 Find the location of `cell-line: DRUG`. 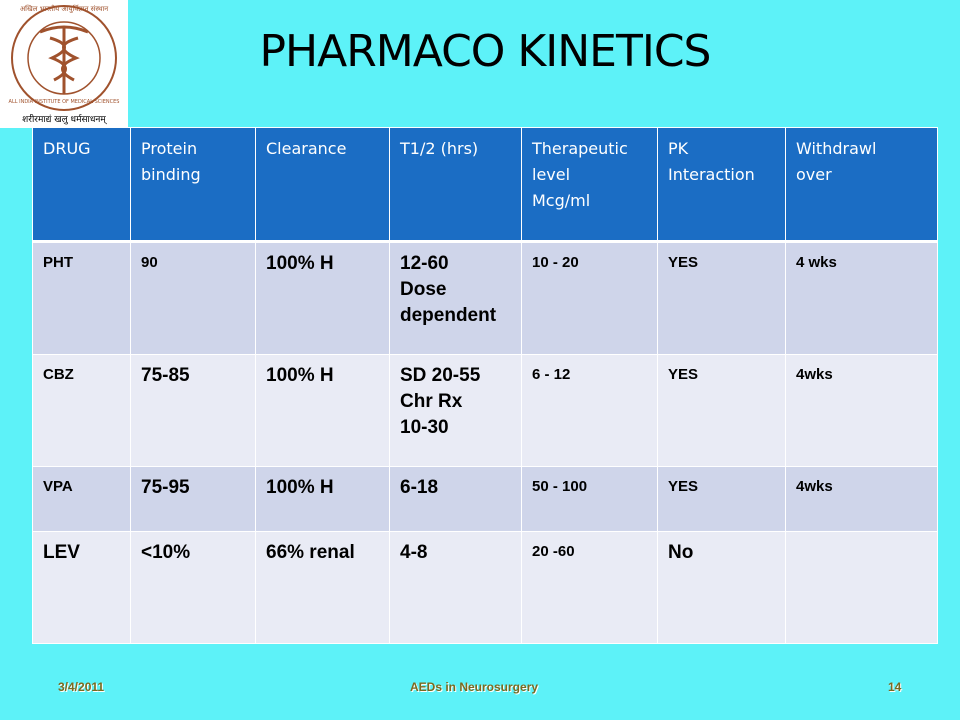

cell-line: DRUG is located at coordinates (67, 148).